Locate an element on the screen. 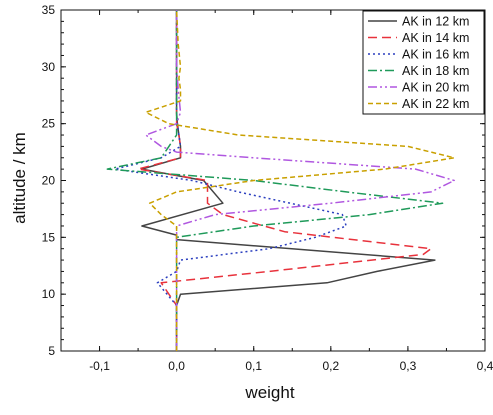 The image size is (493, 415). legend-label: AK in 12 km is located at coordinates (435, 22).